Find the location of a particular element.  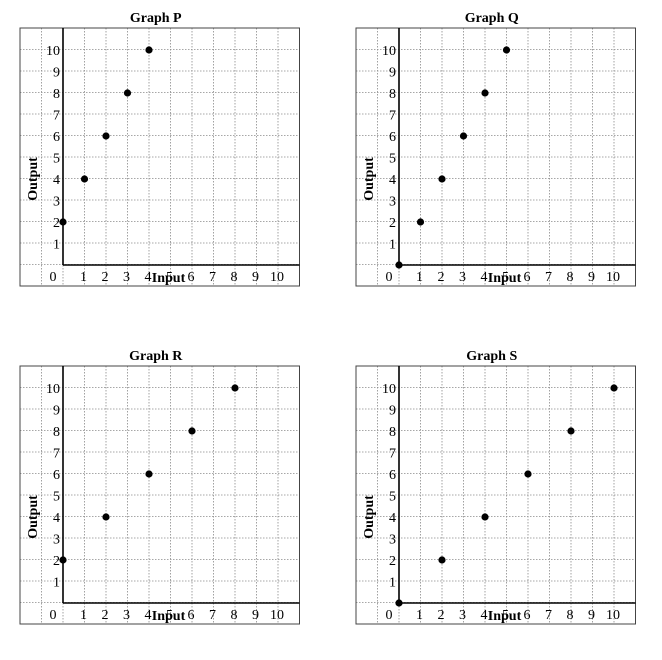

x-tick-label: 7 is located at coordinates (212, 277).